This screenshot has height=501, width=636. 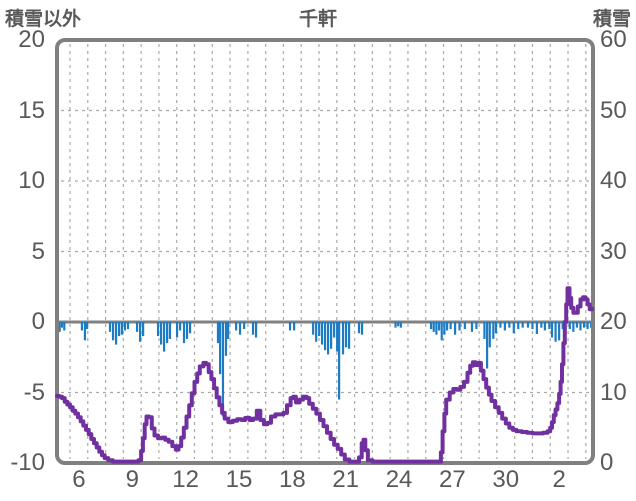 What do you see at coordinates (346, 479) in the screenshot?
I see `x-axis-tick: 21` at bounding box center [346, 479].